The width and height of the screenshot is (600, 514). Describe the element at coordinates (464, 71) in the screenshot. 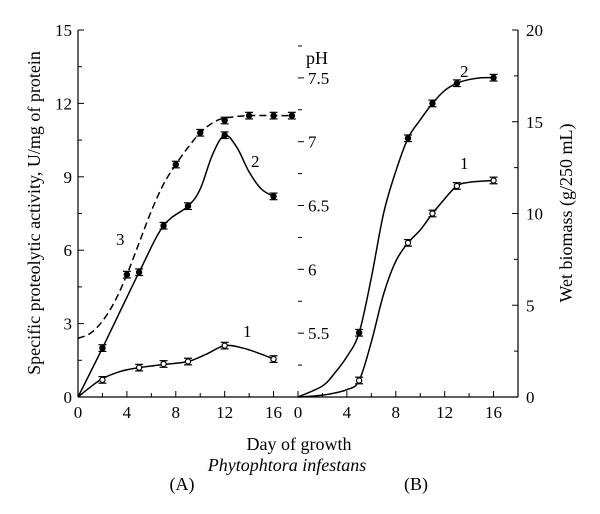

I see `panel-b-curve-2-label: 2` at that location.